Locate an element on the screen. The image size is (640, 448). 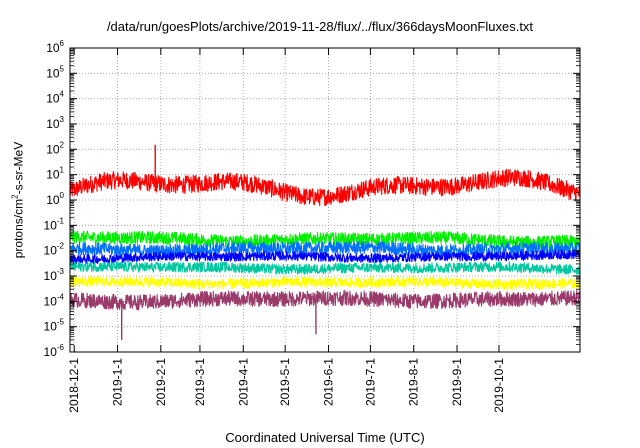
y-tick-label: 10¹ is located at coordinates (55, 174).